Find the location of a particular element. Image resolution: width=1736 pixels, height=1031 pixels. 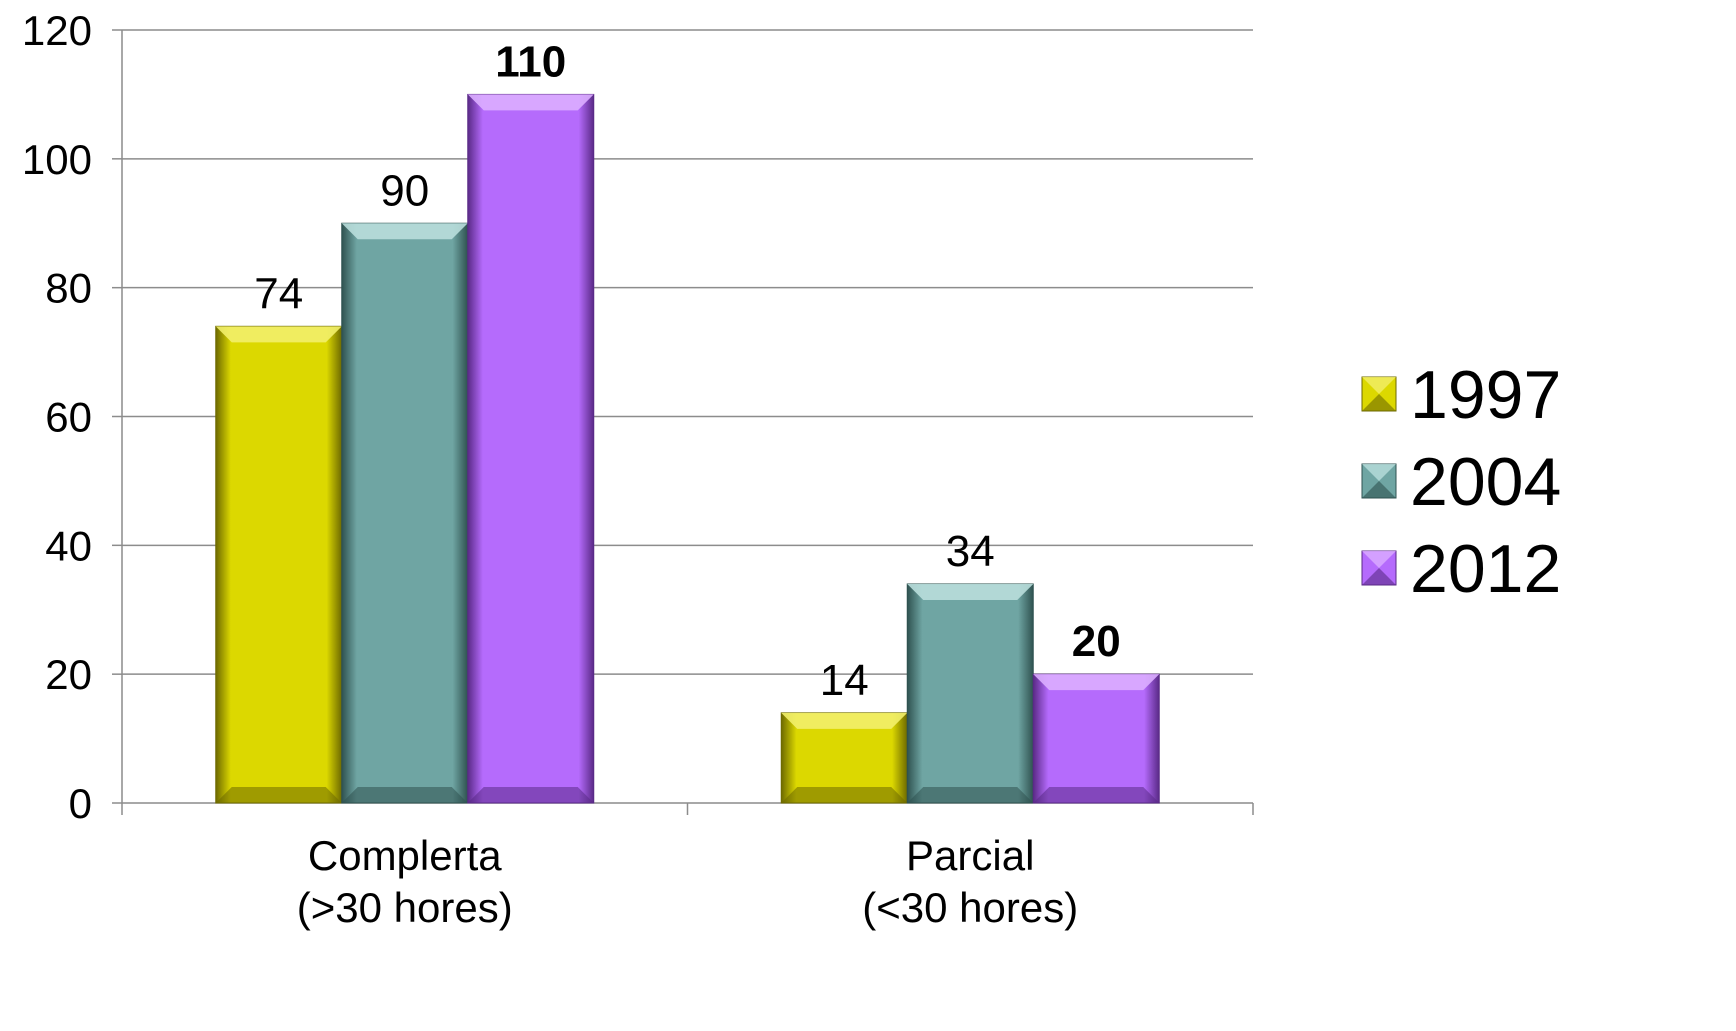

data-label: 14 is located at coordinates (844, 680).